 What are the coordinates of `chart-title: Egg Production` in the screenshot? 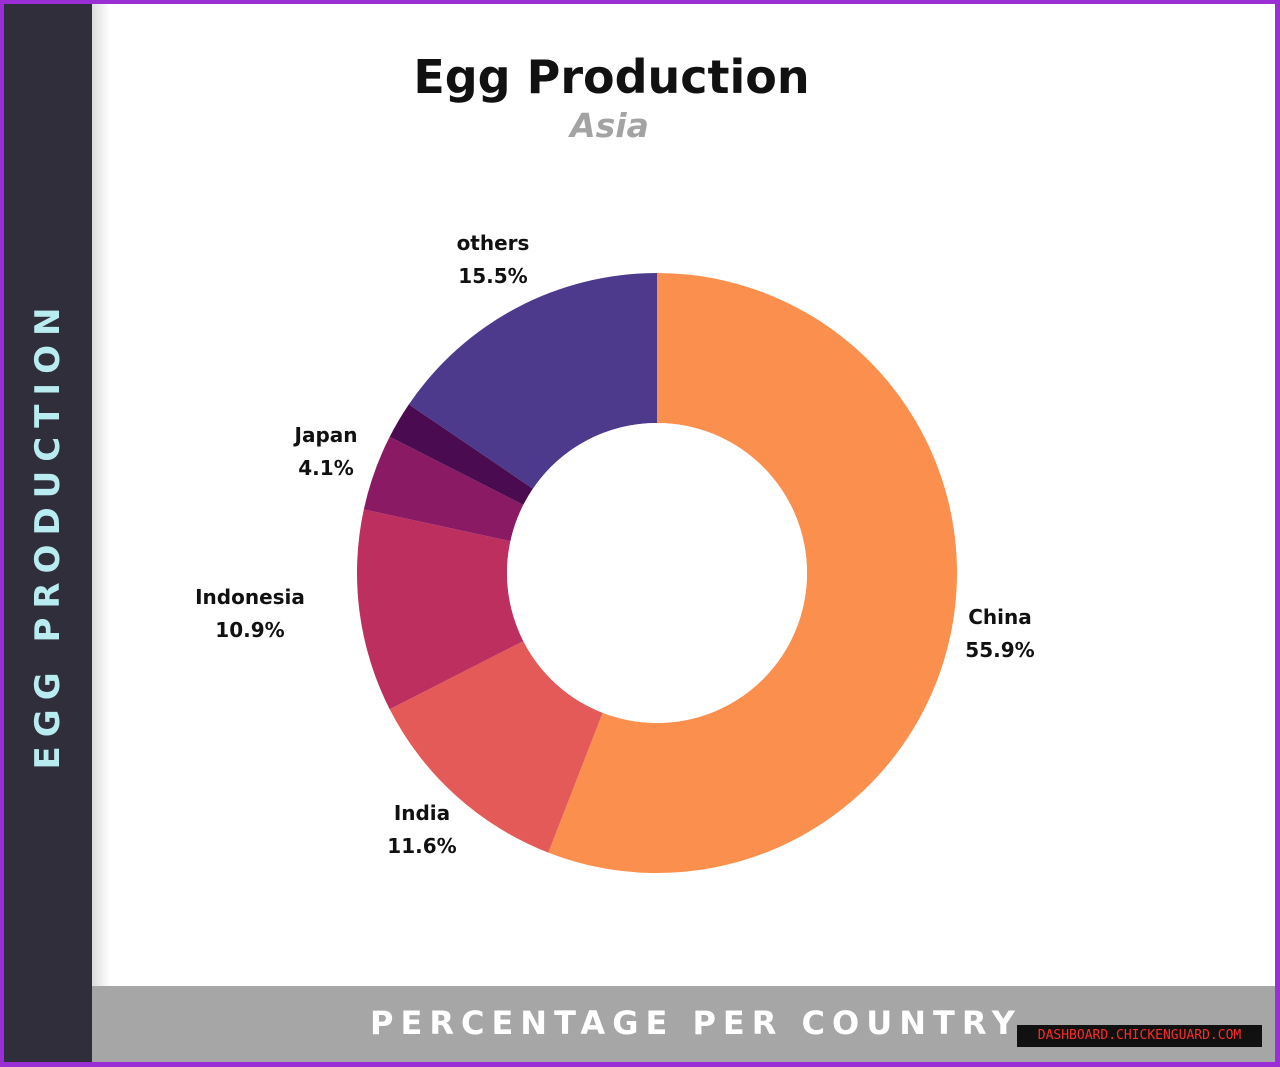 It's located at (611, 77).